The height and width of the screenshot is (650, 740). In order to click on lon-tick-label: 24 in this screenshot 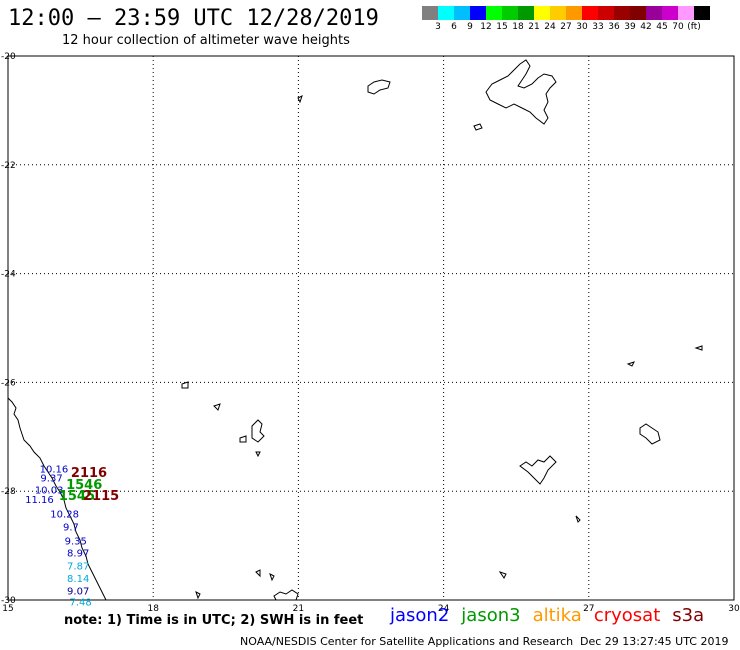, I will do `click(444, 609)`.